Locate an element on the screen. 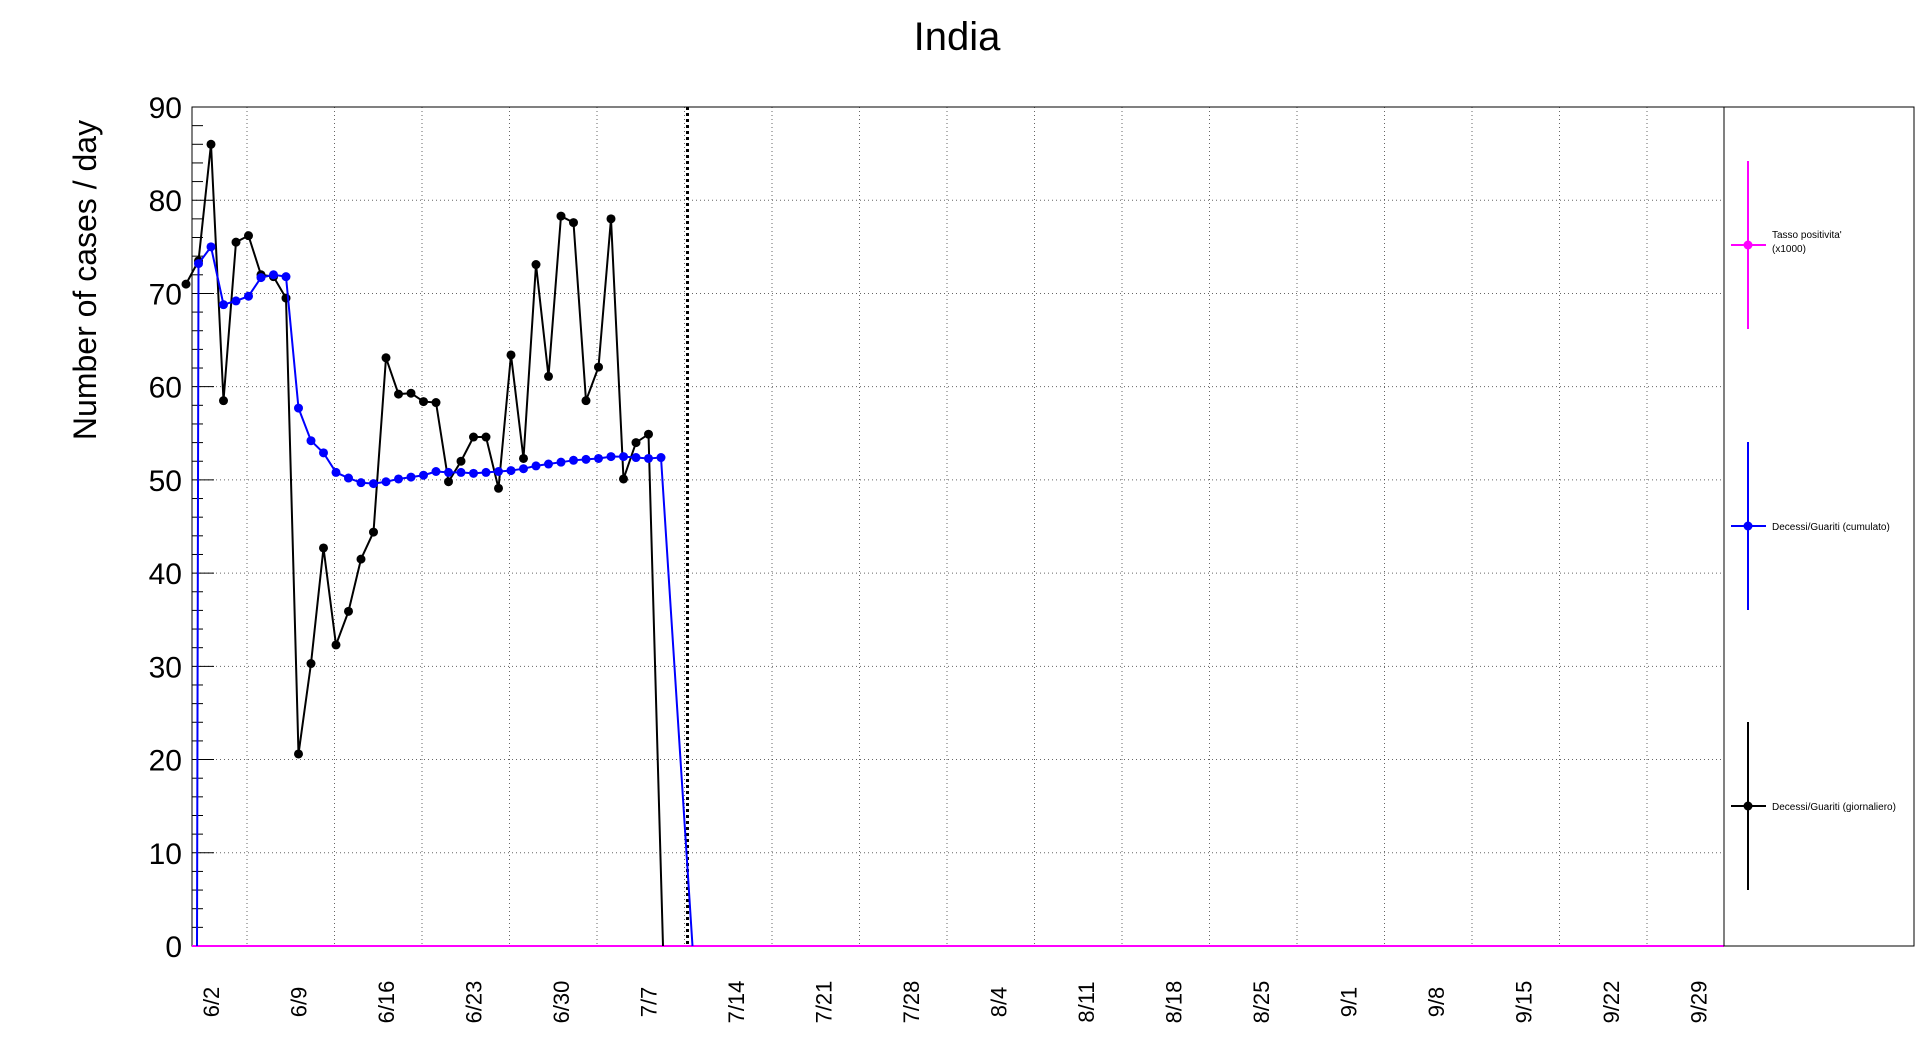 The image size is (1916, 1052). y-axis: 0 10 20 30 40 50 60 70 80 90 is located at coordinates (181, 528).